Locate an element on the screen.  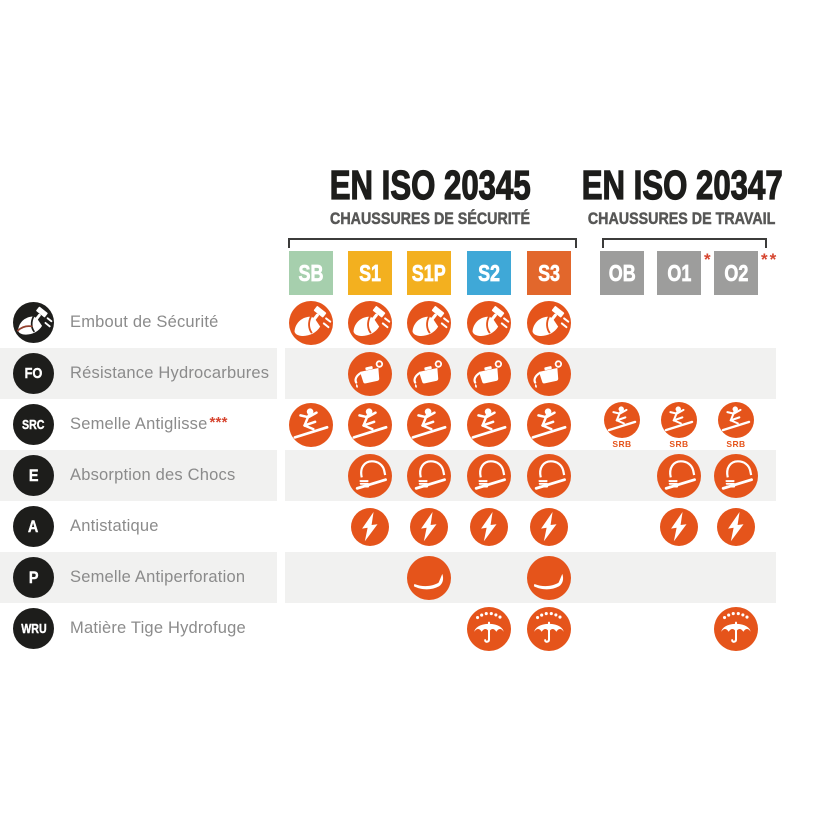
badge-wru: WRU is located at coordinates (33, 628).